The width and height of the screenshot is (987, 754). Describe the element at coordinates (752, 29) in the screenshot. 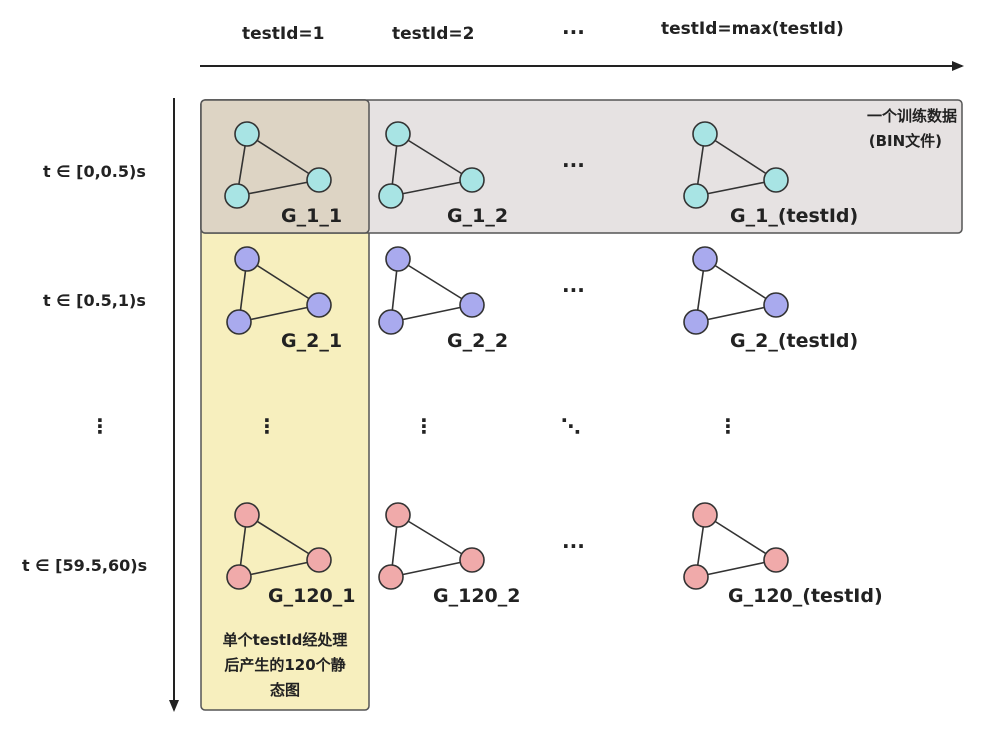

I see `column-header-max: testId=max(testId)` at that location.